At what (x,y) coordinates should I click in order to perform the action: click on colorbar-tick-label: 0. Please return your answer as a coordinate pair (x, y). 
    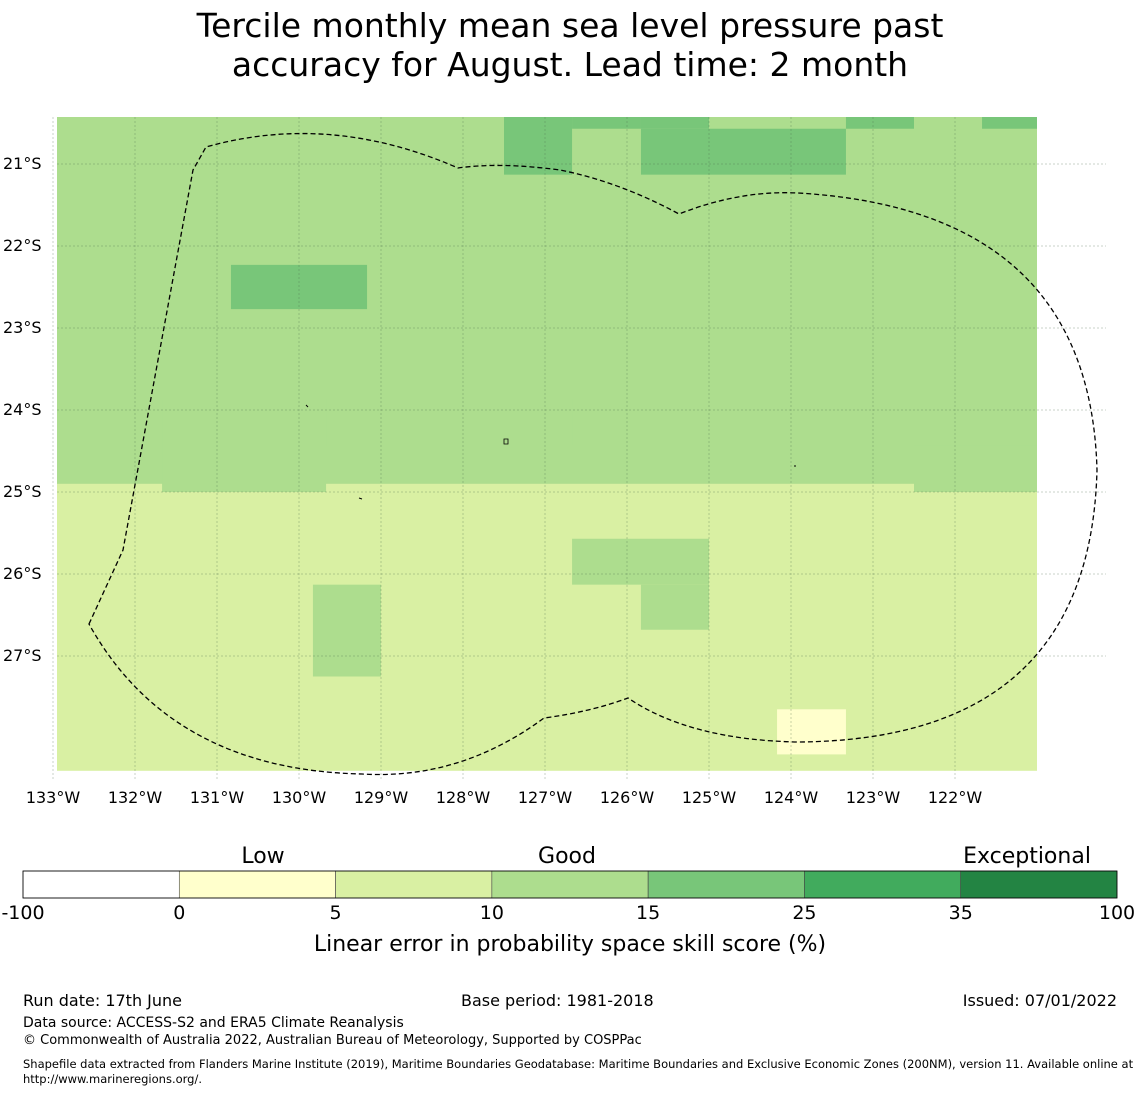
    Looking at the image, I should click on (179, 913).